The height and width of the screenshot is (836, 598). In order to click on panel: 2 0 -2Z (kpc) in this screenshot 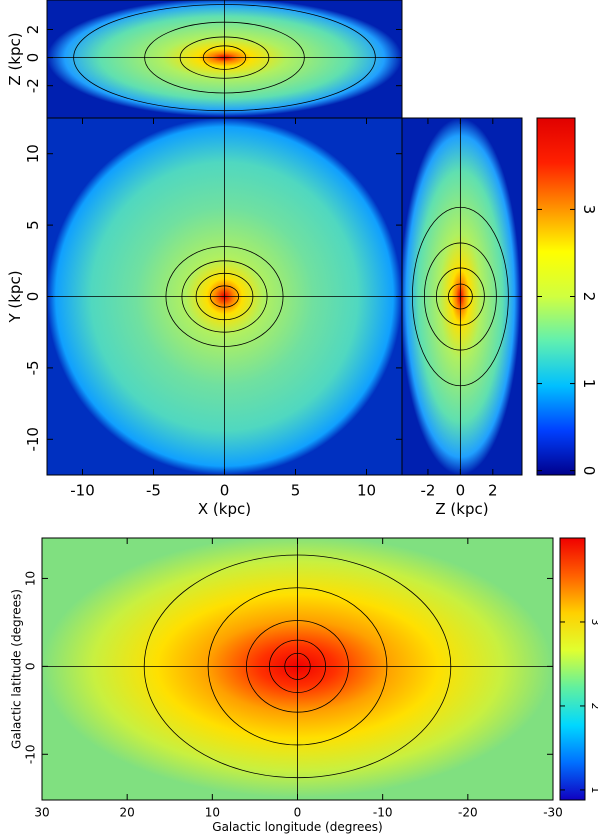, I will do `click(204, 59)`.